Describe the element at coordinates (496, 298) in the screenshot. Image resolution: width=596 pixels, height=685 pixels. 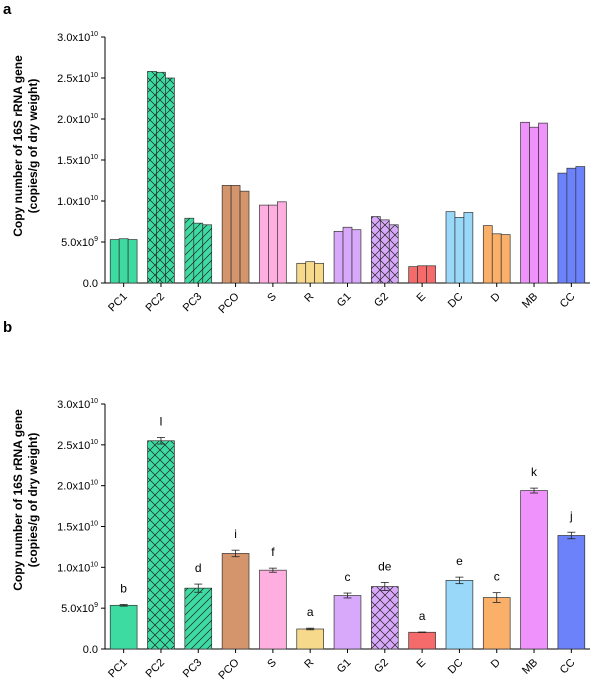
I see `x-tick-label: D` at that location.